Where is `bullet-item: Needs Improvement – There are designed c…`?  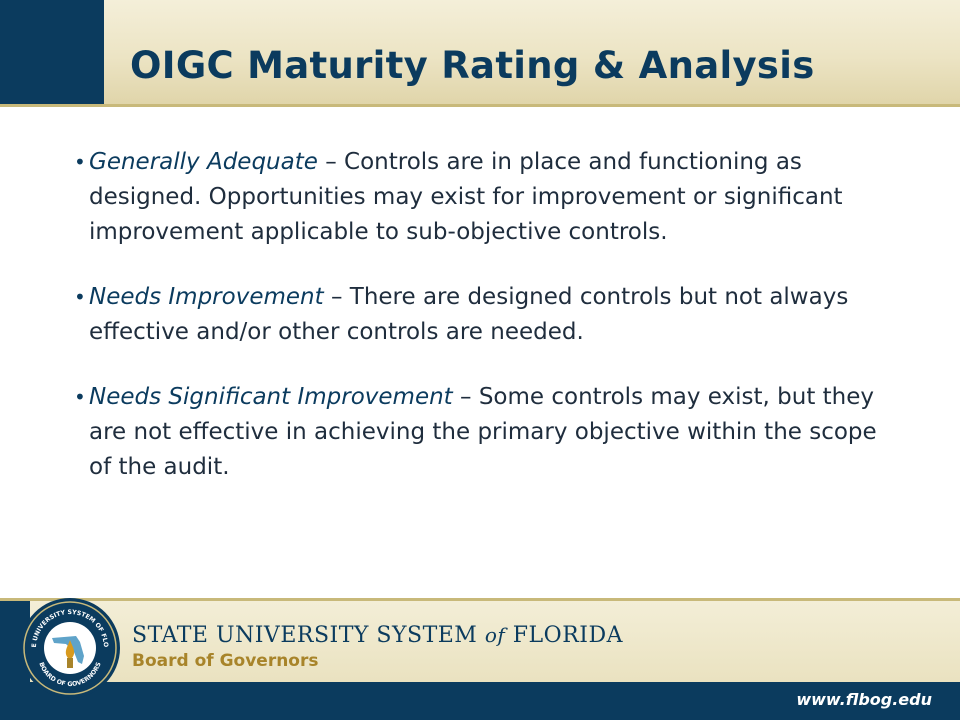 bullet-item: Needs Improvement – There are designed c… is located at coordinates (489, 315).